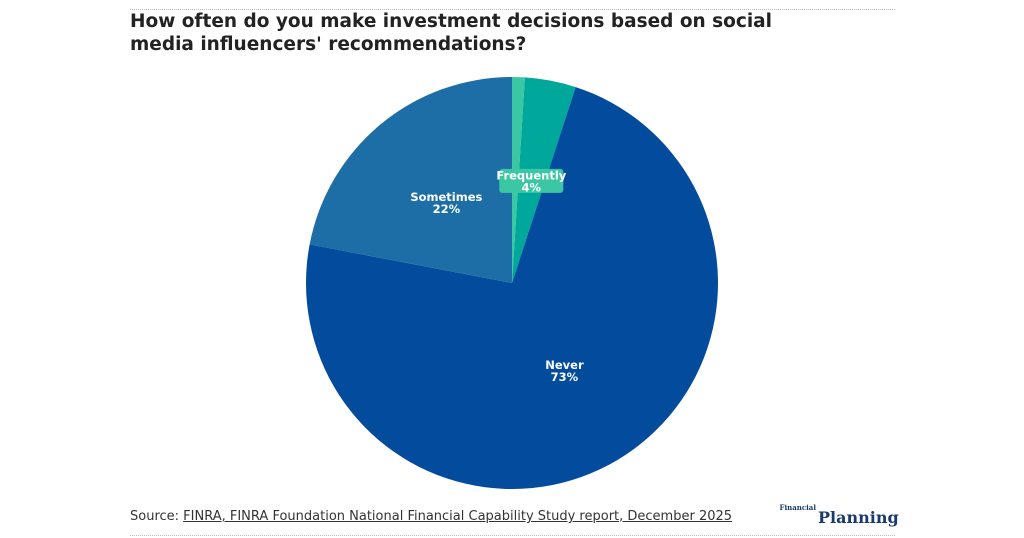  What do you see at coordinates (410, 180) in the screenshot?
I see `pie-slice` at bounding box center [410, 180].